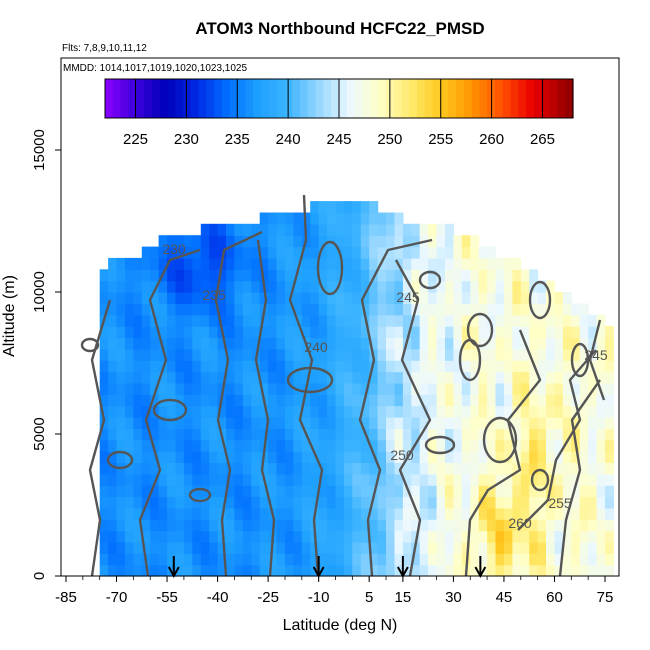 The height and width of the screenshot is (650, 650). I want to click on x-tick-label: -40, so click(218, 597).